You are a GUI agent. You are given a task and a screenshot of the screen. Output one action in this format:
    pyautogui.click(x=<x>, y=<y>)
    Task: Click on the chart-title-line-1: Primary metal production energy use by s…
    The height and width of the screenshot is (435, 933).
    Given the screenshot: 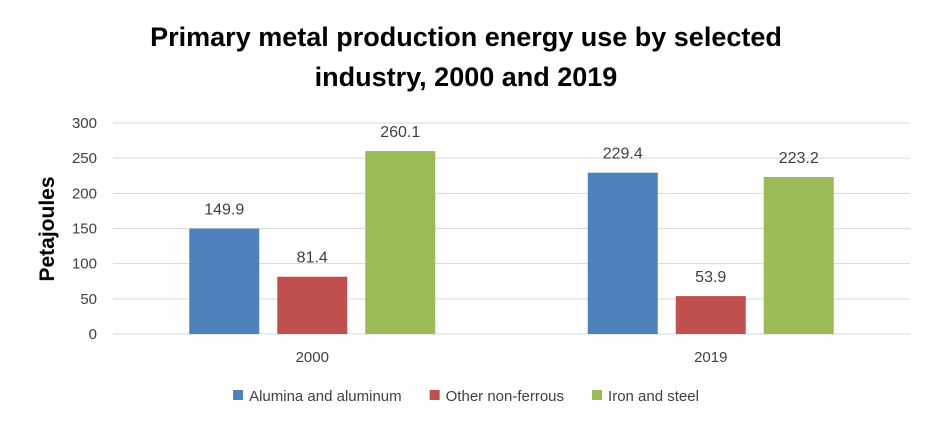 What is the action you would take?
    pyautogui.click(x=466, y=37)
    